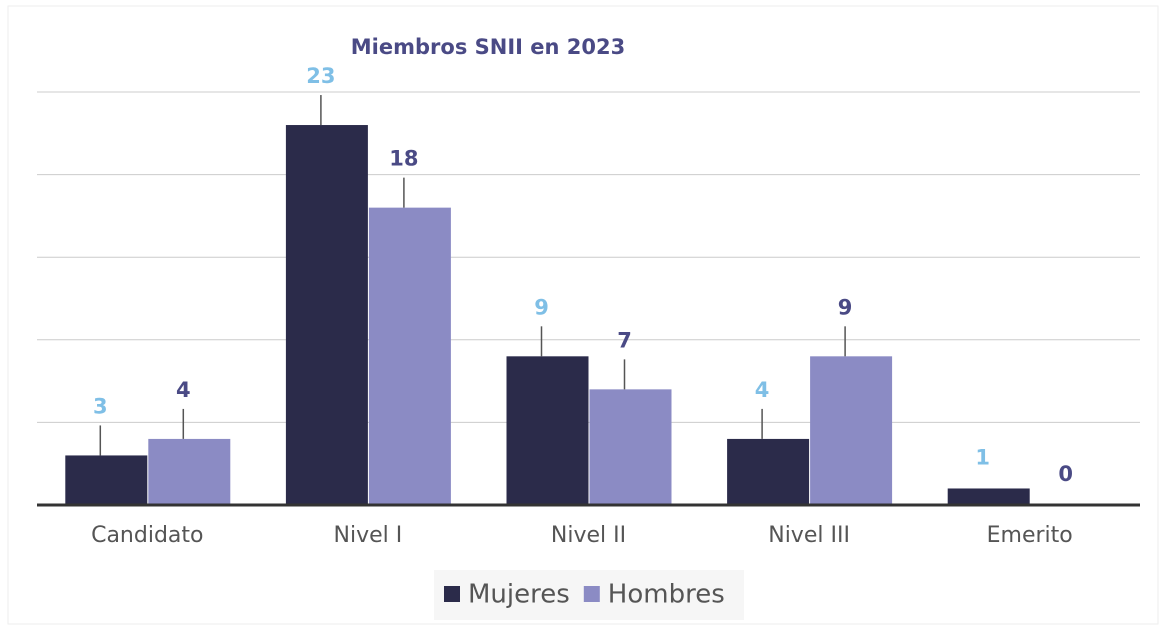 This screenshot has height=630, width=1164. I want to click on legend-label: Mujeres, so click(519, 595).